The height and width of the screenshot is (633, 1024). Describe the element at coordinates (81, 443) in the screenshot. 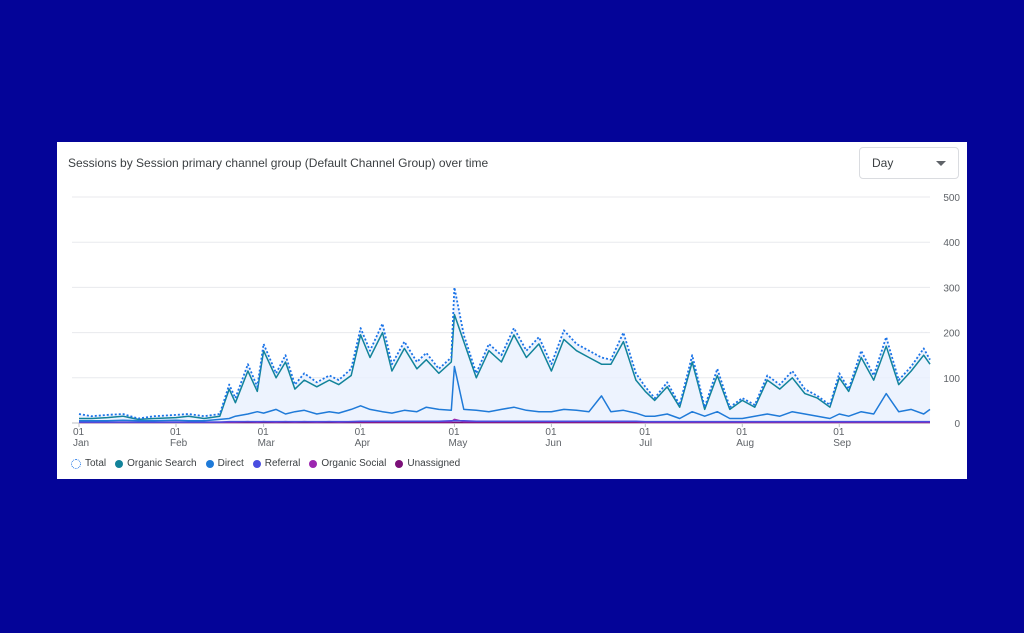

I see `x-tick-month: Jan` at that location.